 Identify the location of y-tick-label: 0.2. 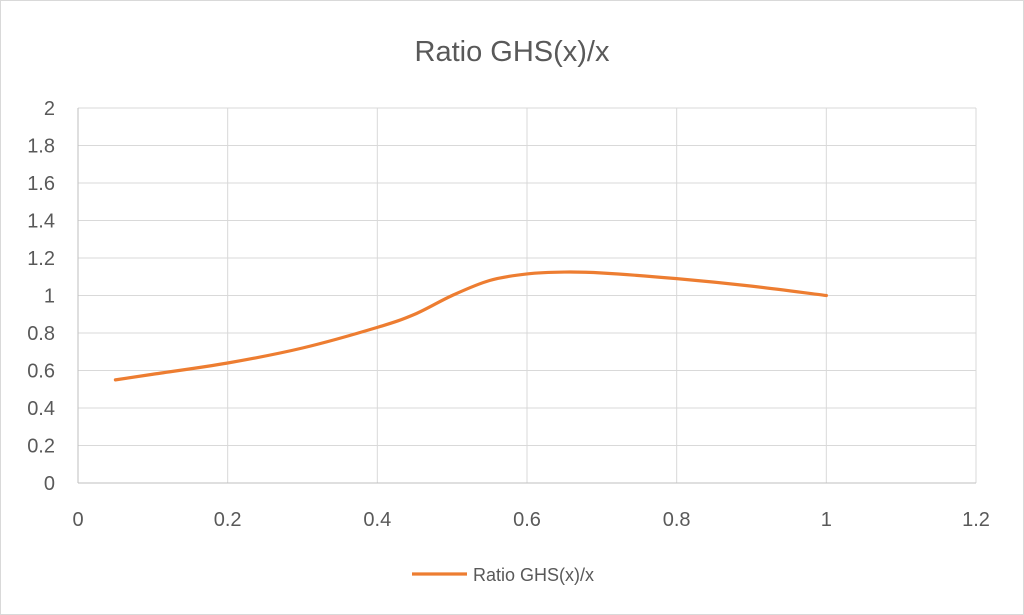
(41, 447).